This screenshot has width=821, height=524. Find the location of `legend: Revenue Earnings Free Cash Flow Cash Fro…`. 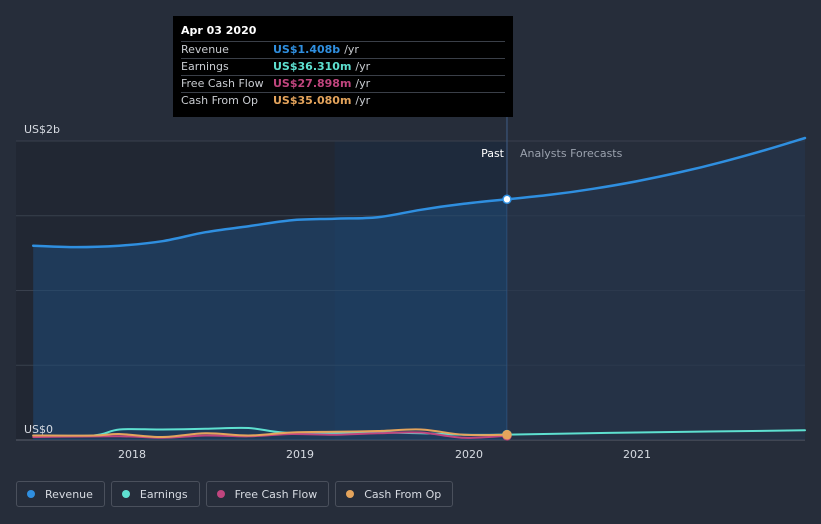

legend: Revenue Earnings Free Cash Flow Cash Fro… is located at coordinates (235, 494).